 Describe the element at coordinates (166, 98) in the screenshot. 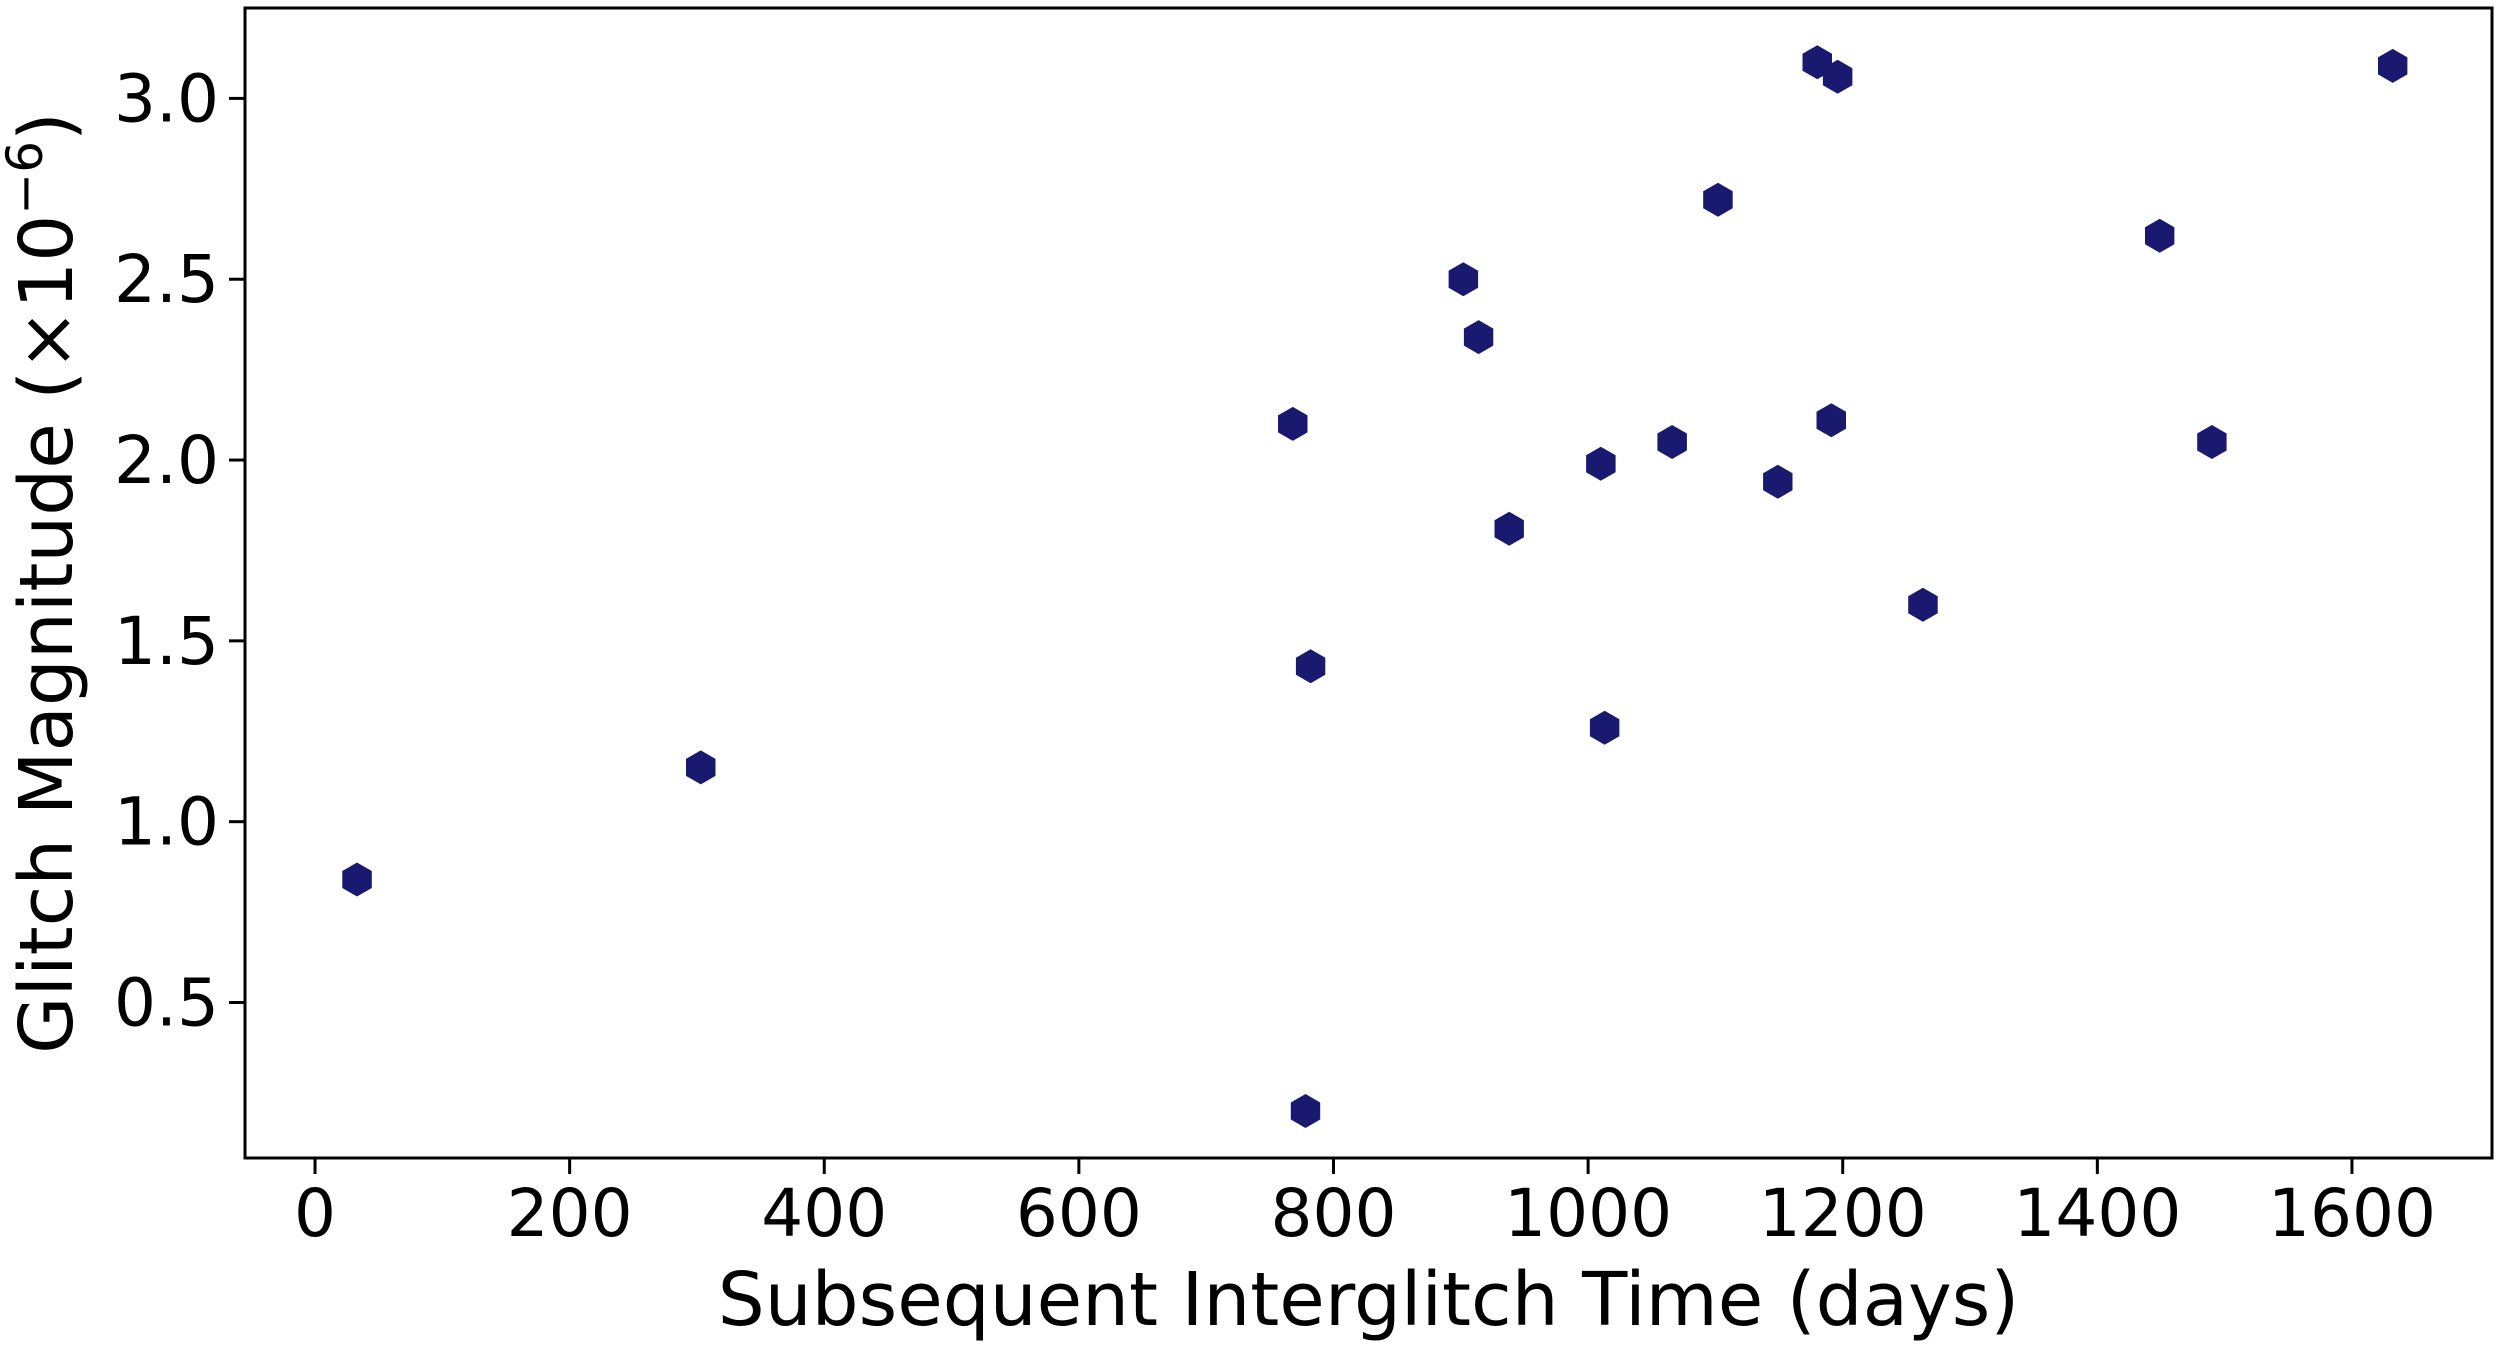

I see `y-tick-label: 3.0` at that location.